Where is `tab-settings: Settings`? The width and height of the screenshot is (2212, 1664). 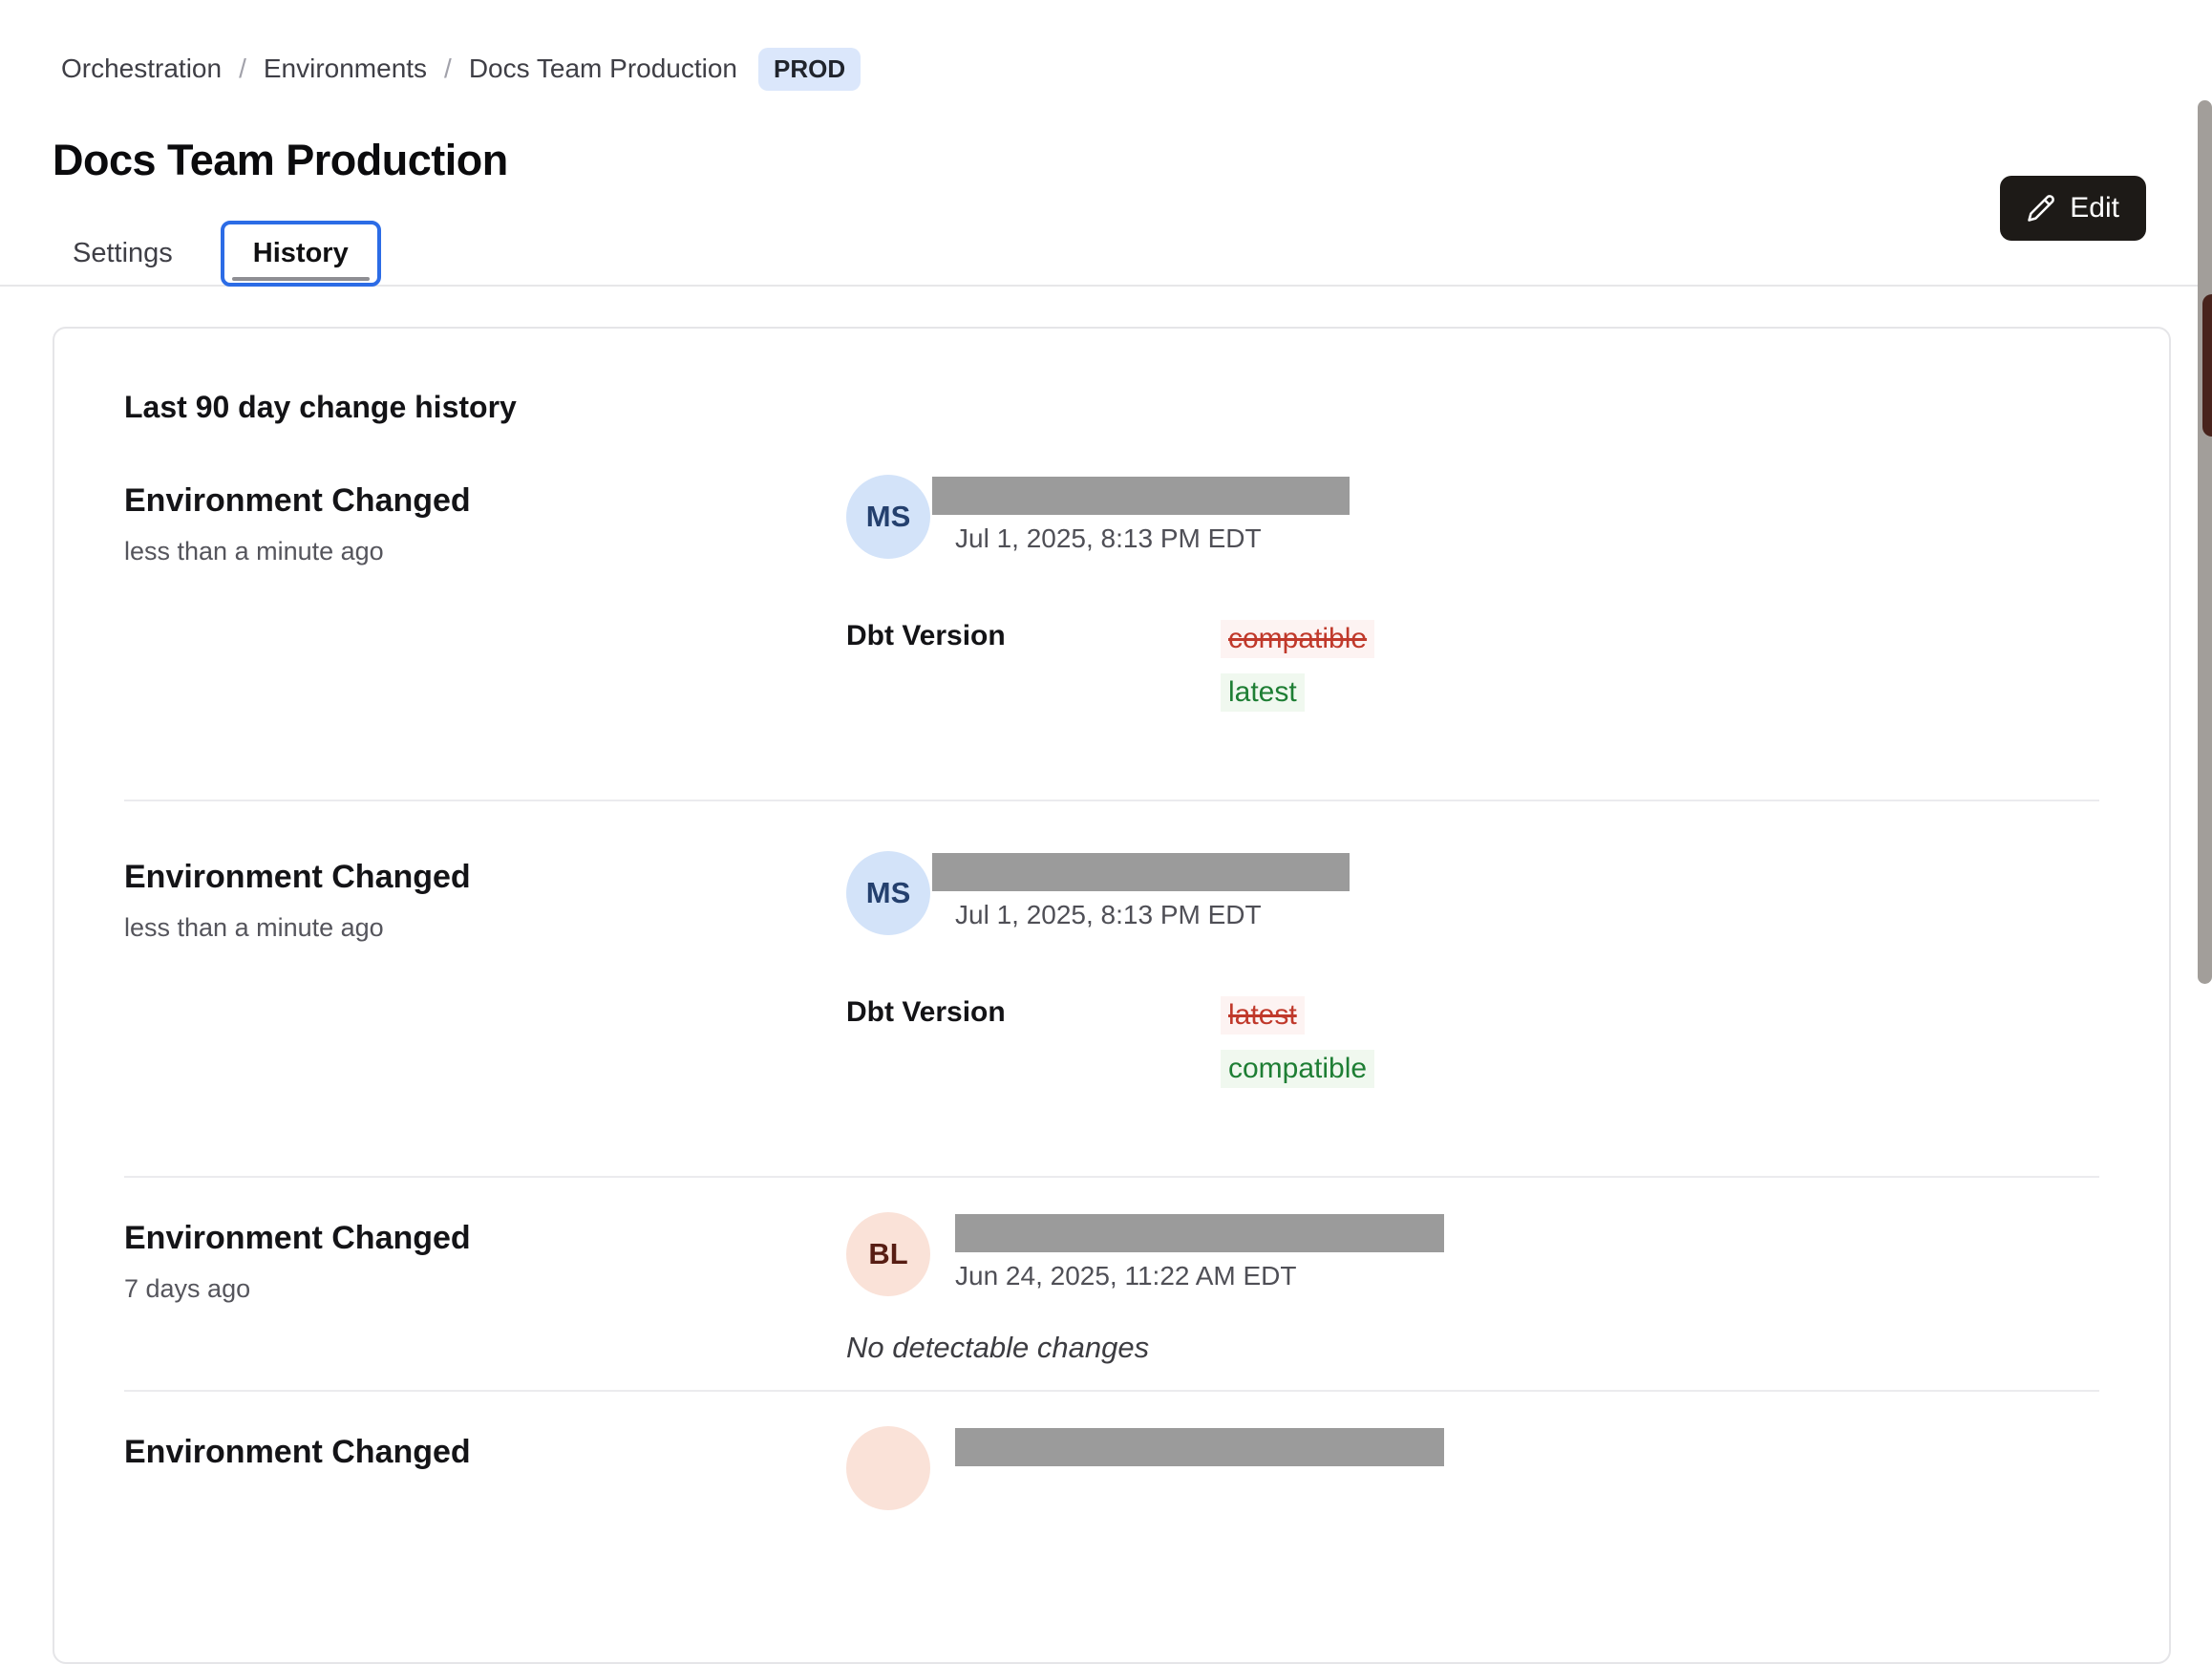
tab-settings: Settings is located at coordinates (123, 253).